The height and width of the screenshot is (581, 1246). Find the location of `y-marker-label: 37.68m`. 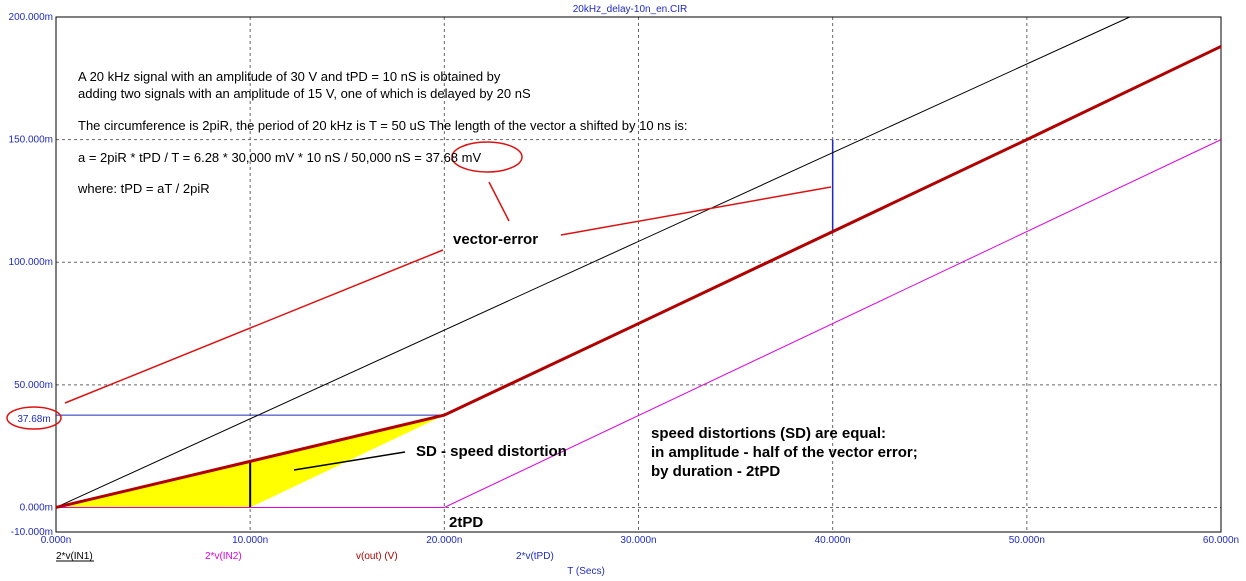

y-marker-label: 37.68m is located at coordinates (33, 419).